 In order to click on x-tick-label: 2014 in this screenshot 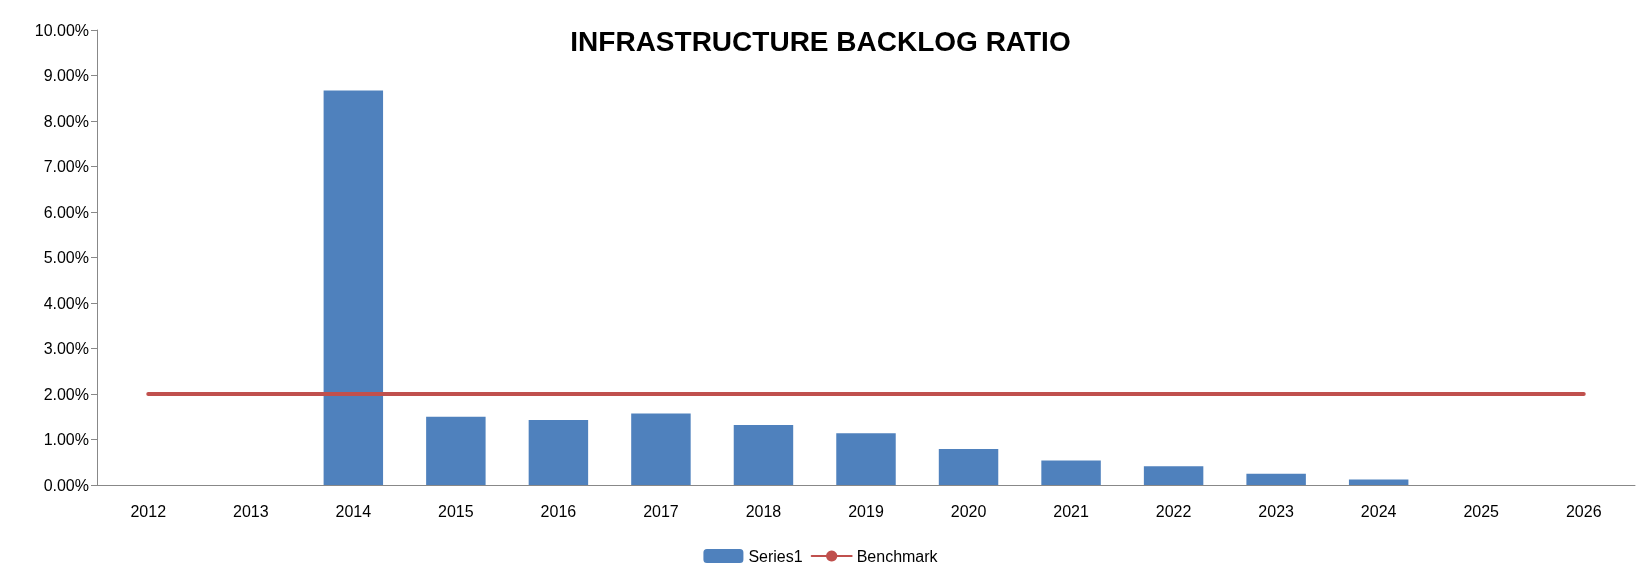, I will do `click(353, 511)`.